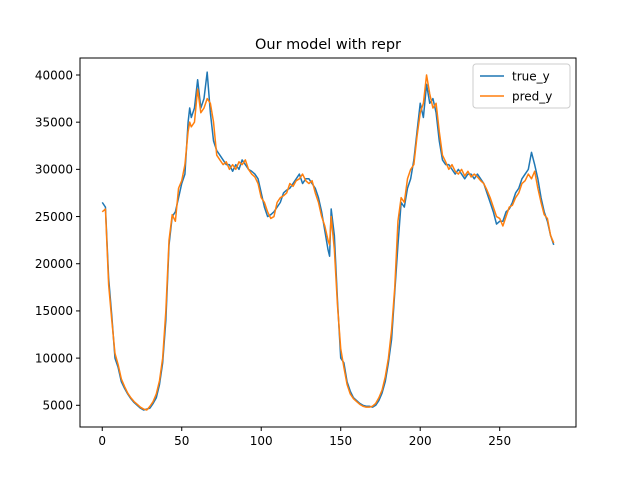  Describe the element at coordinates (499, 441) in the screenshot. I see `x-tick-label: 250` at that location.